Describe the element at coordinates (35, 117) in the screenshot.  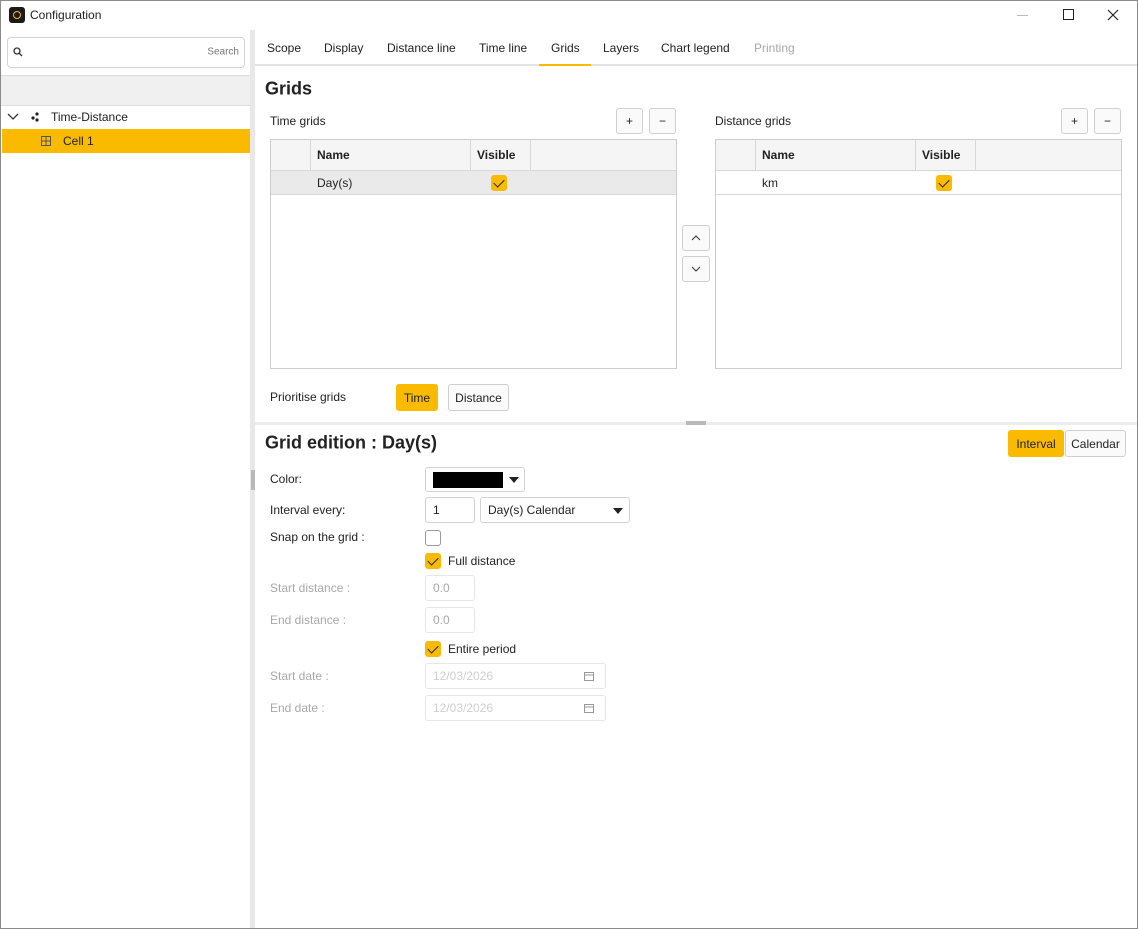
I see `tree-node-icon` at that location.